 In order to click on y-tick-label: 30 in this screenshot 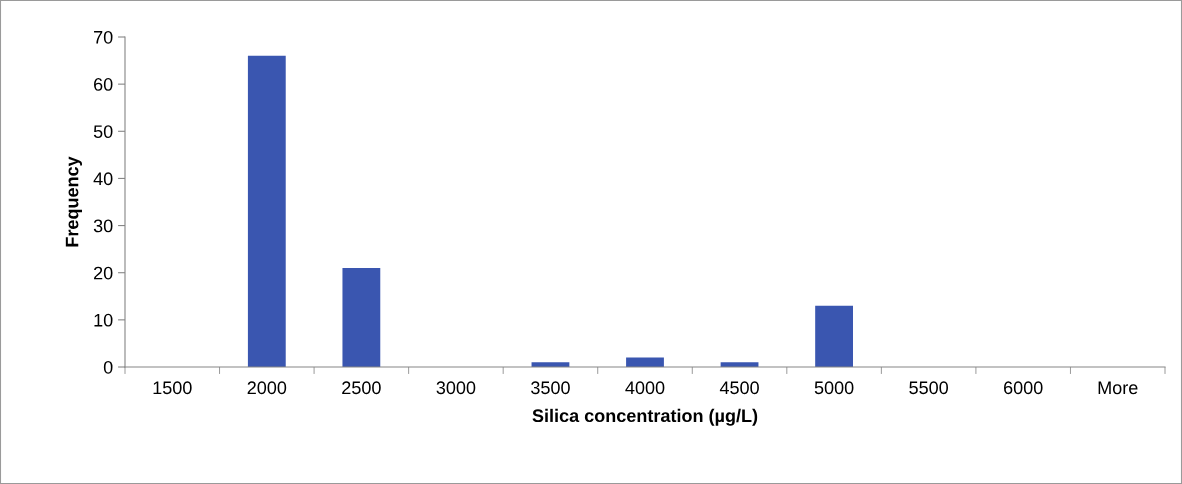, I will do `click(103, 226)`.